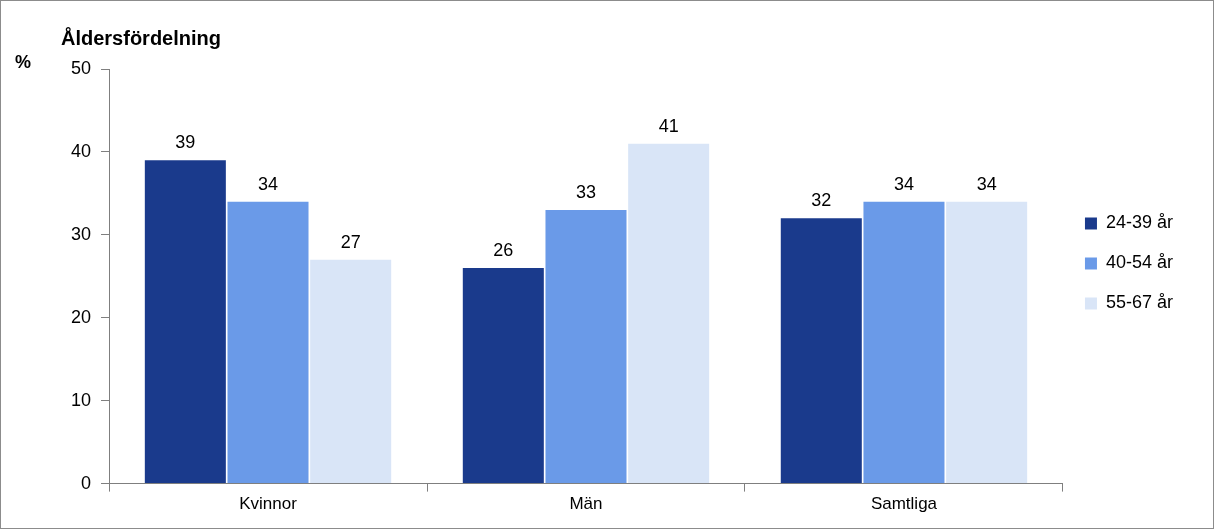 Image resolution: width=1214 pixels, height=529 pixels. What do you see at coordinates (23, 61) in the screenshot?
I see `y-axis-title: %` at bounding box center [23, 61].